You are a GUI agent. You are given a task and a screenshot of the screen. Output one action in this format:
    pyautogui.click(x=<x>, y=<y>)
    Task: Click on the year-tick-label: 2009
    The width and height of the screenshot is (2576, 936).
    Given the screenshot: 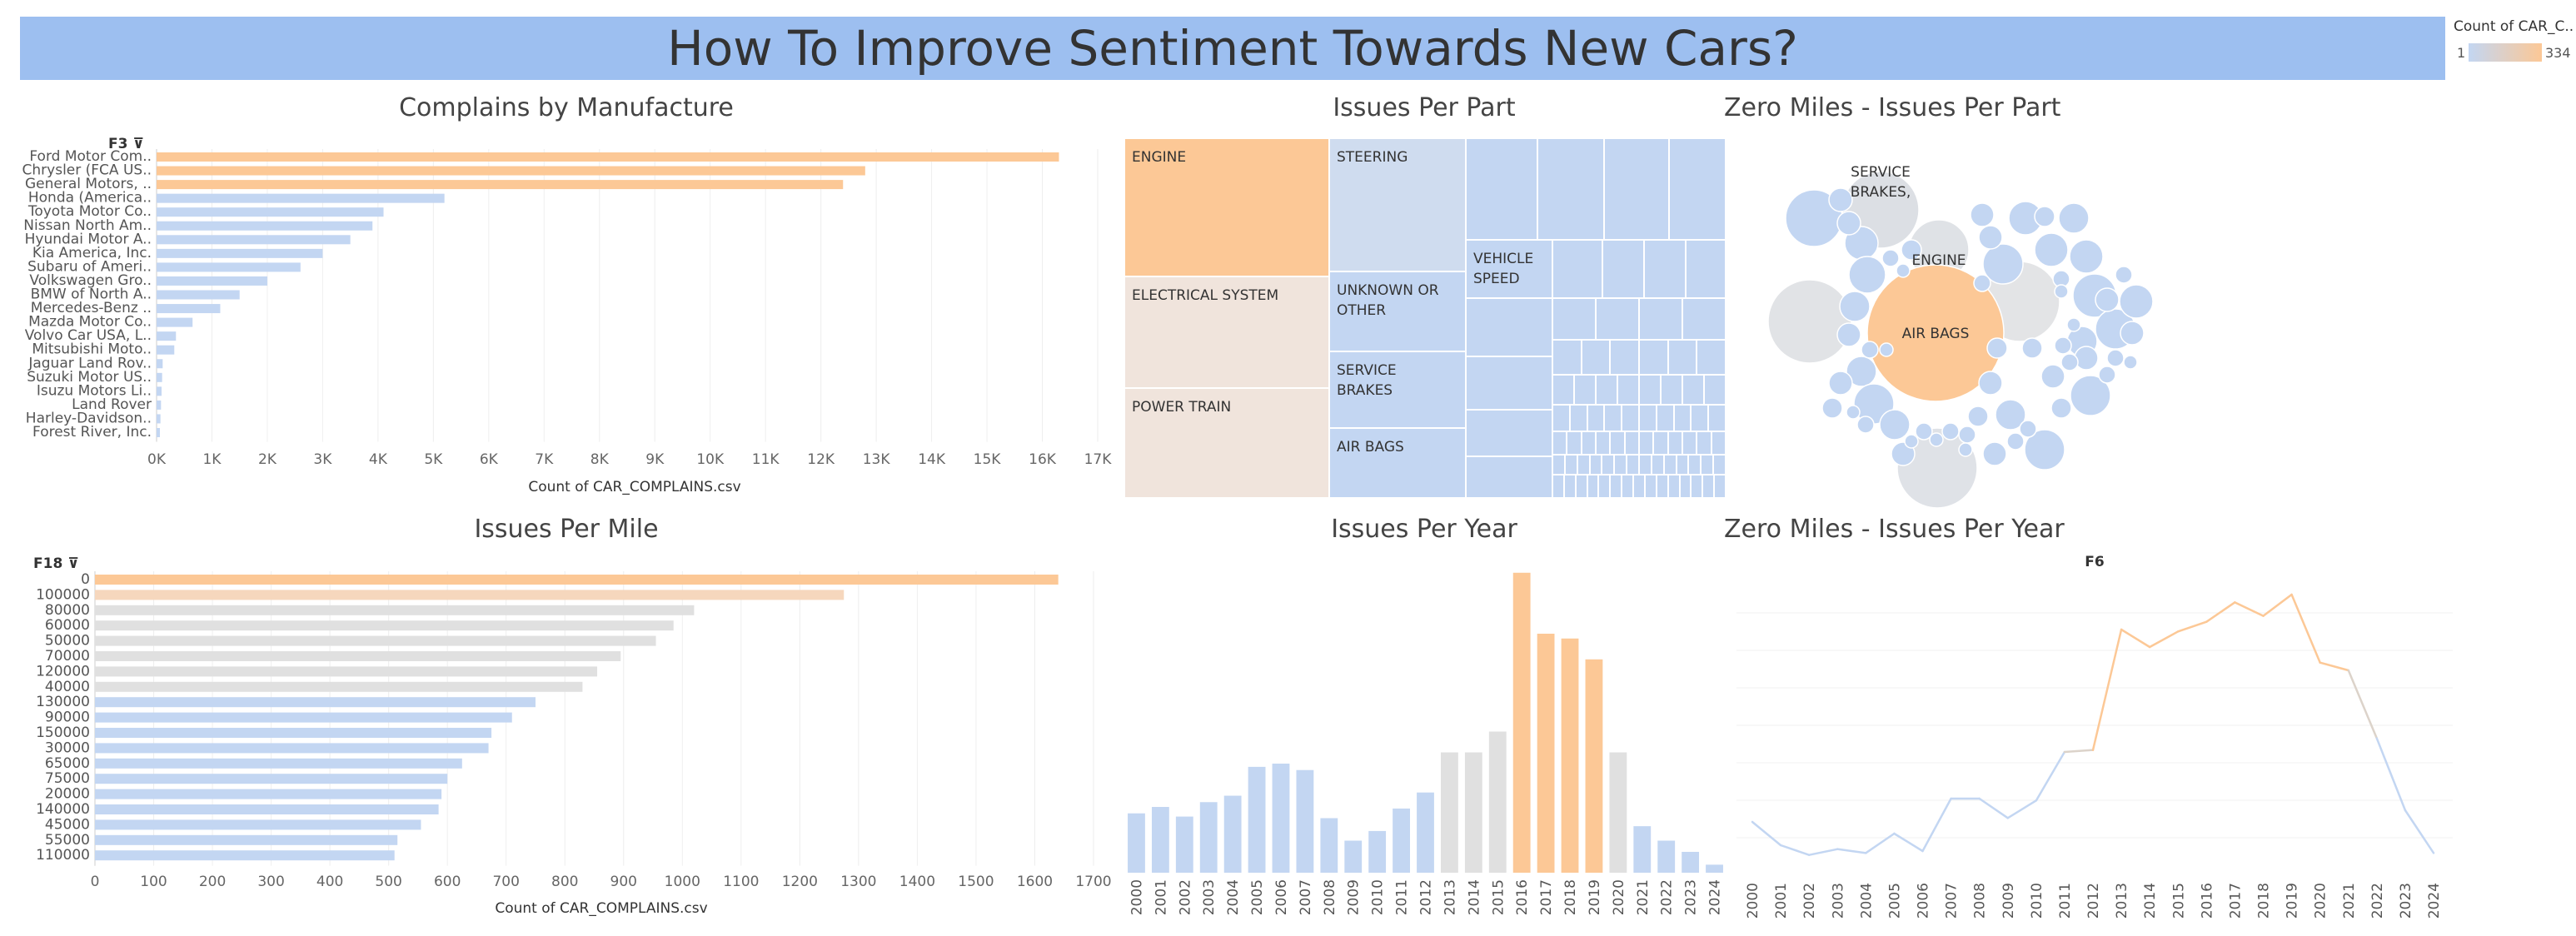 What is the action you would take?
    pyautogui.click(x=1354, y=897)
    